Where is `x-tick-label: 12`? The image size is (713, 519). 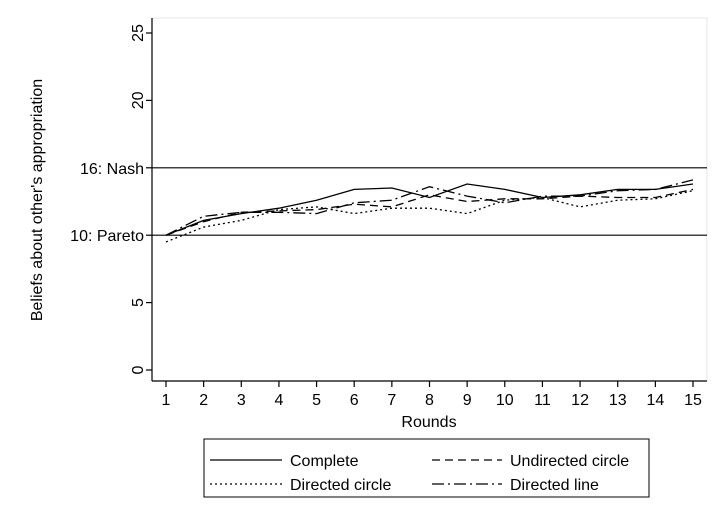 x-tick-label: 12 is located at coordinates (580, 400).